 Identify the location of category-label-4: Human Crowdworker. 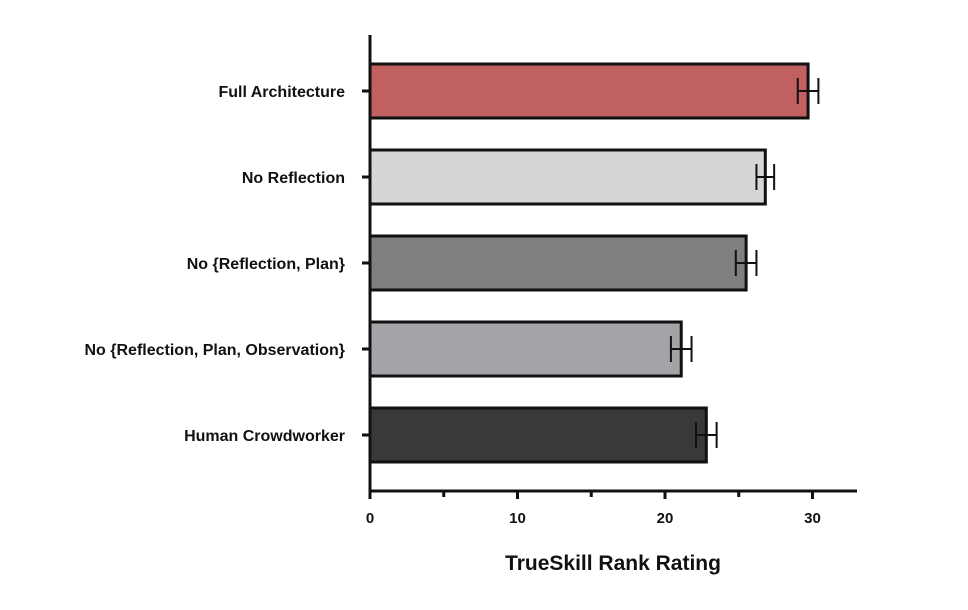
(264, 436).